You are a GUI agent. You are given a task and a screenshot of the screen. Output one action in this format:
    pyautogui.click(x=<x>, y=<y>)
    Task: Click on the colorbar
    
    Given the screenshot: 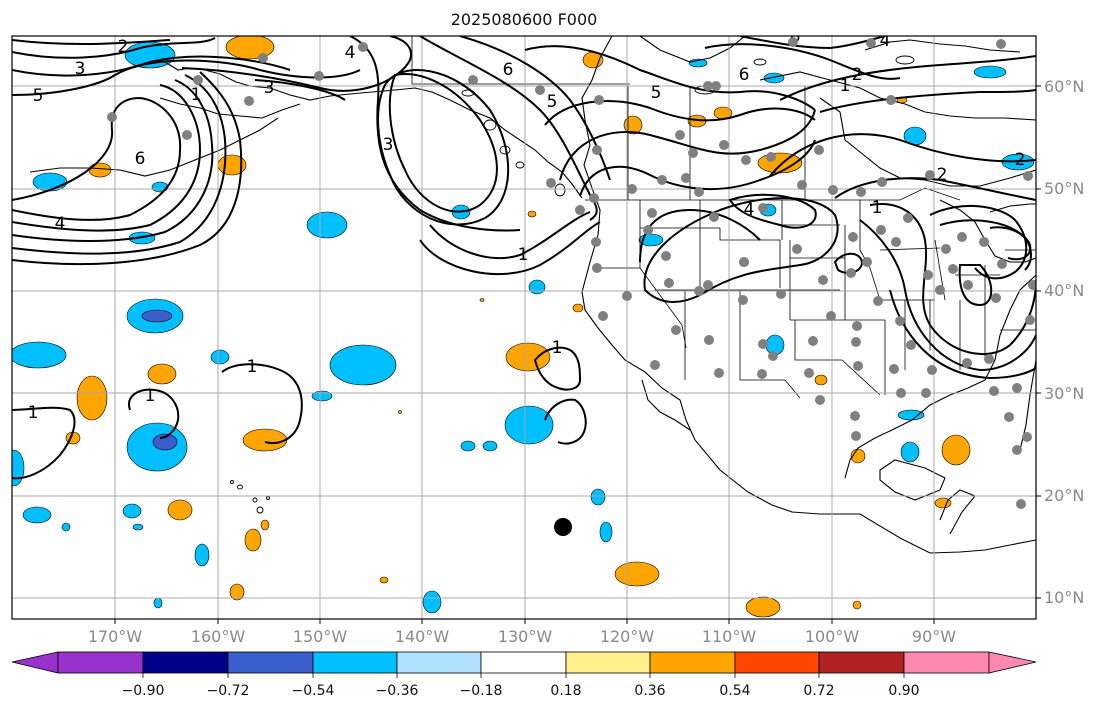 What is the action you would take?
    pyautogui.click(x=524, y=664)
    